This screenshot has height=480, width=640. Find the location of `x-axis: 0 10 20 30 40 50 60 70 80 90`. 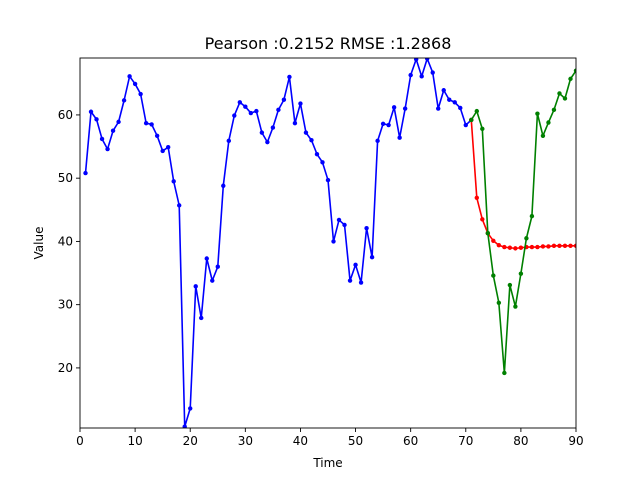

x-axis: 0 10 20 30 40 50 60 70 80 90 is located at coordinates (330, 438).